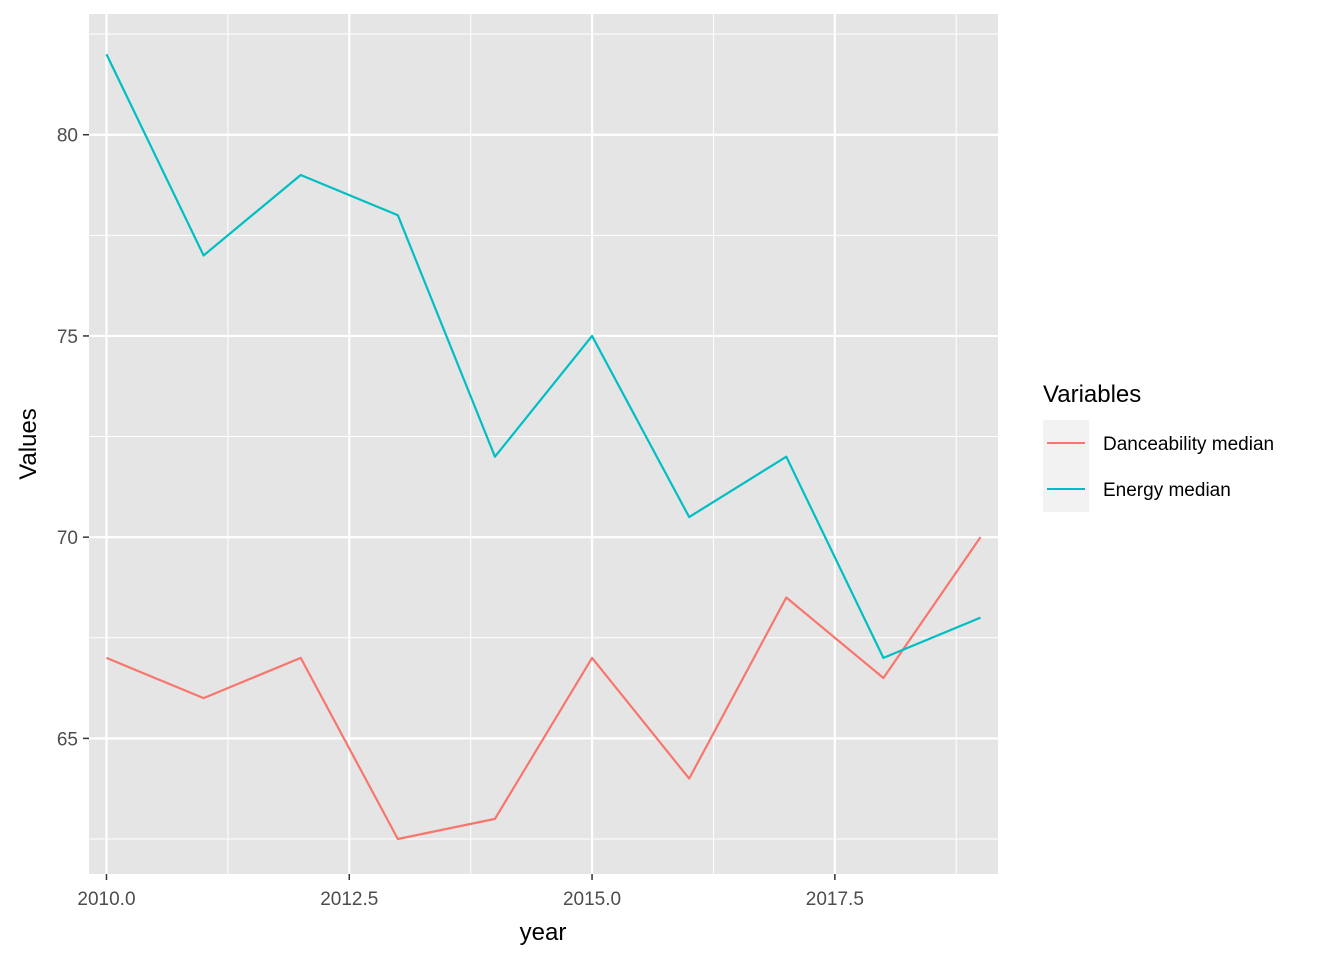  I want to click on y-tick-label: 75, so click(67, 337).